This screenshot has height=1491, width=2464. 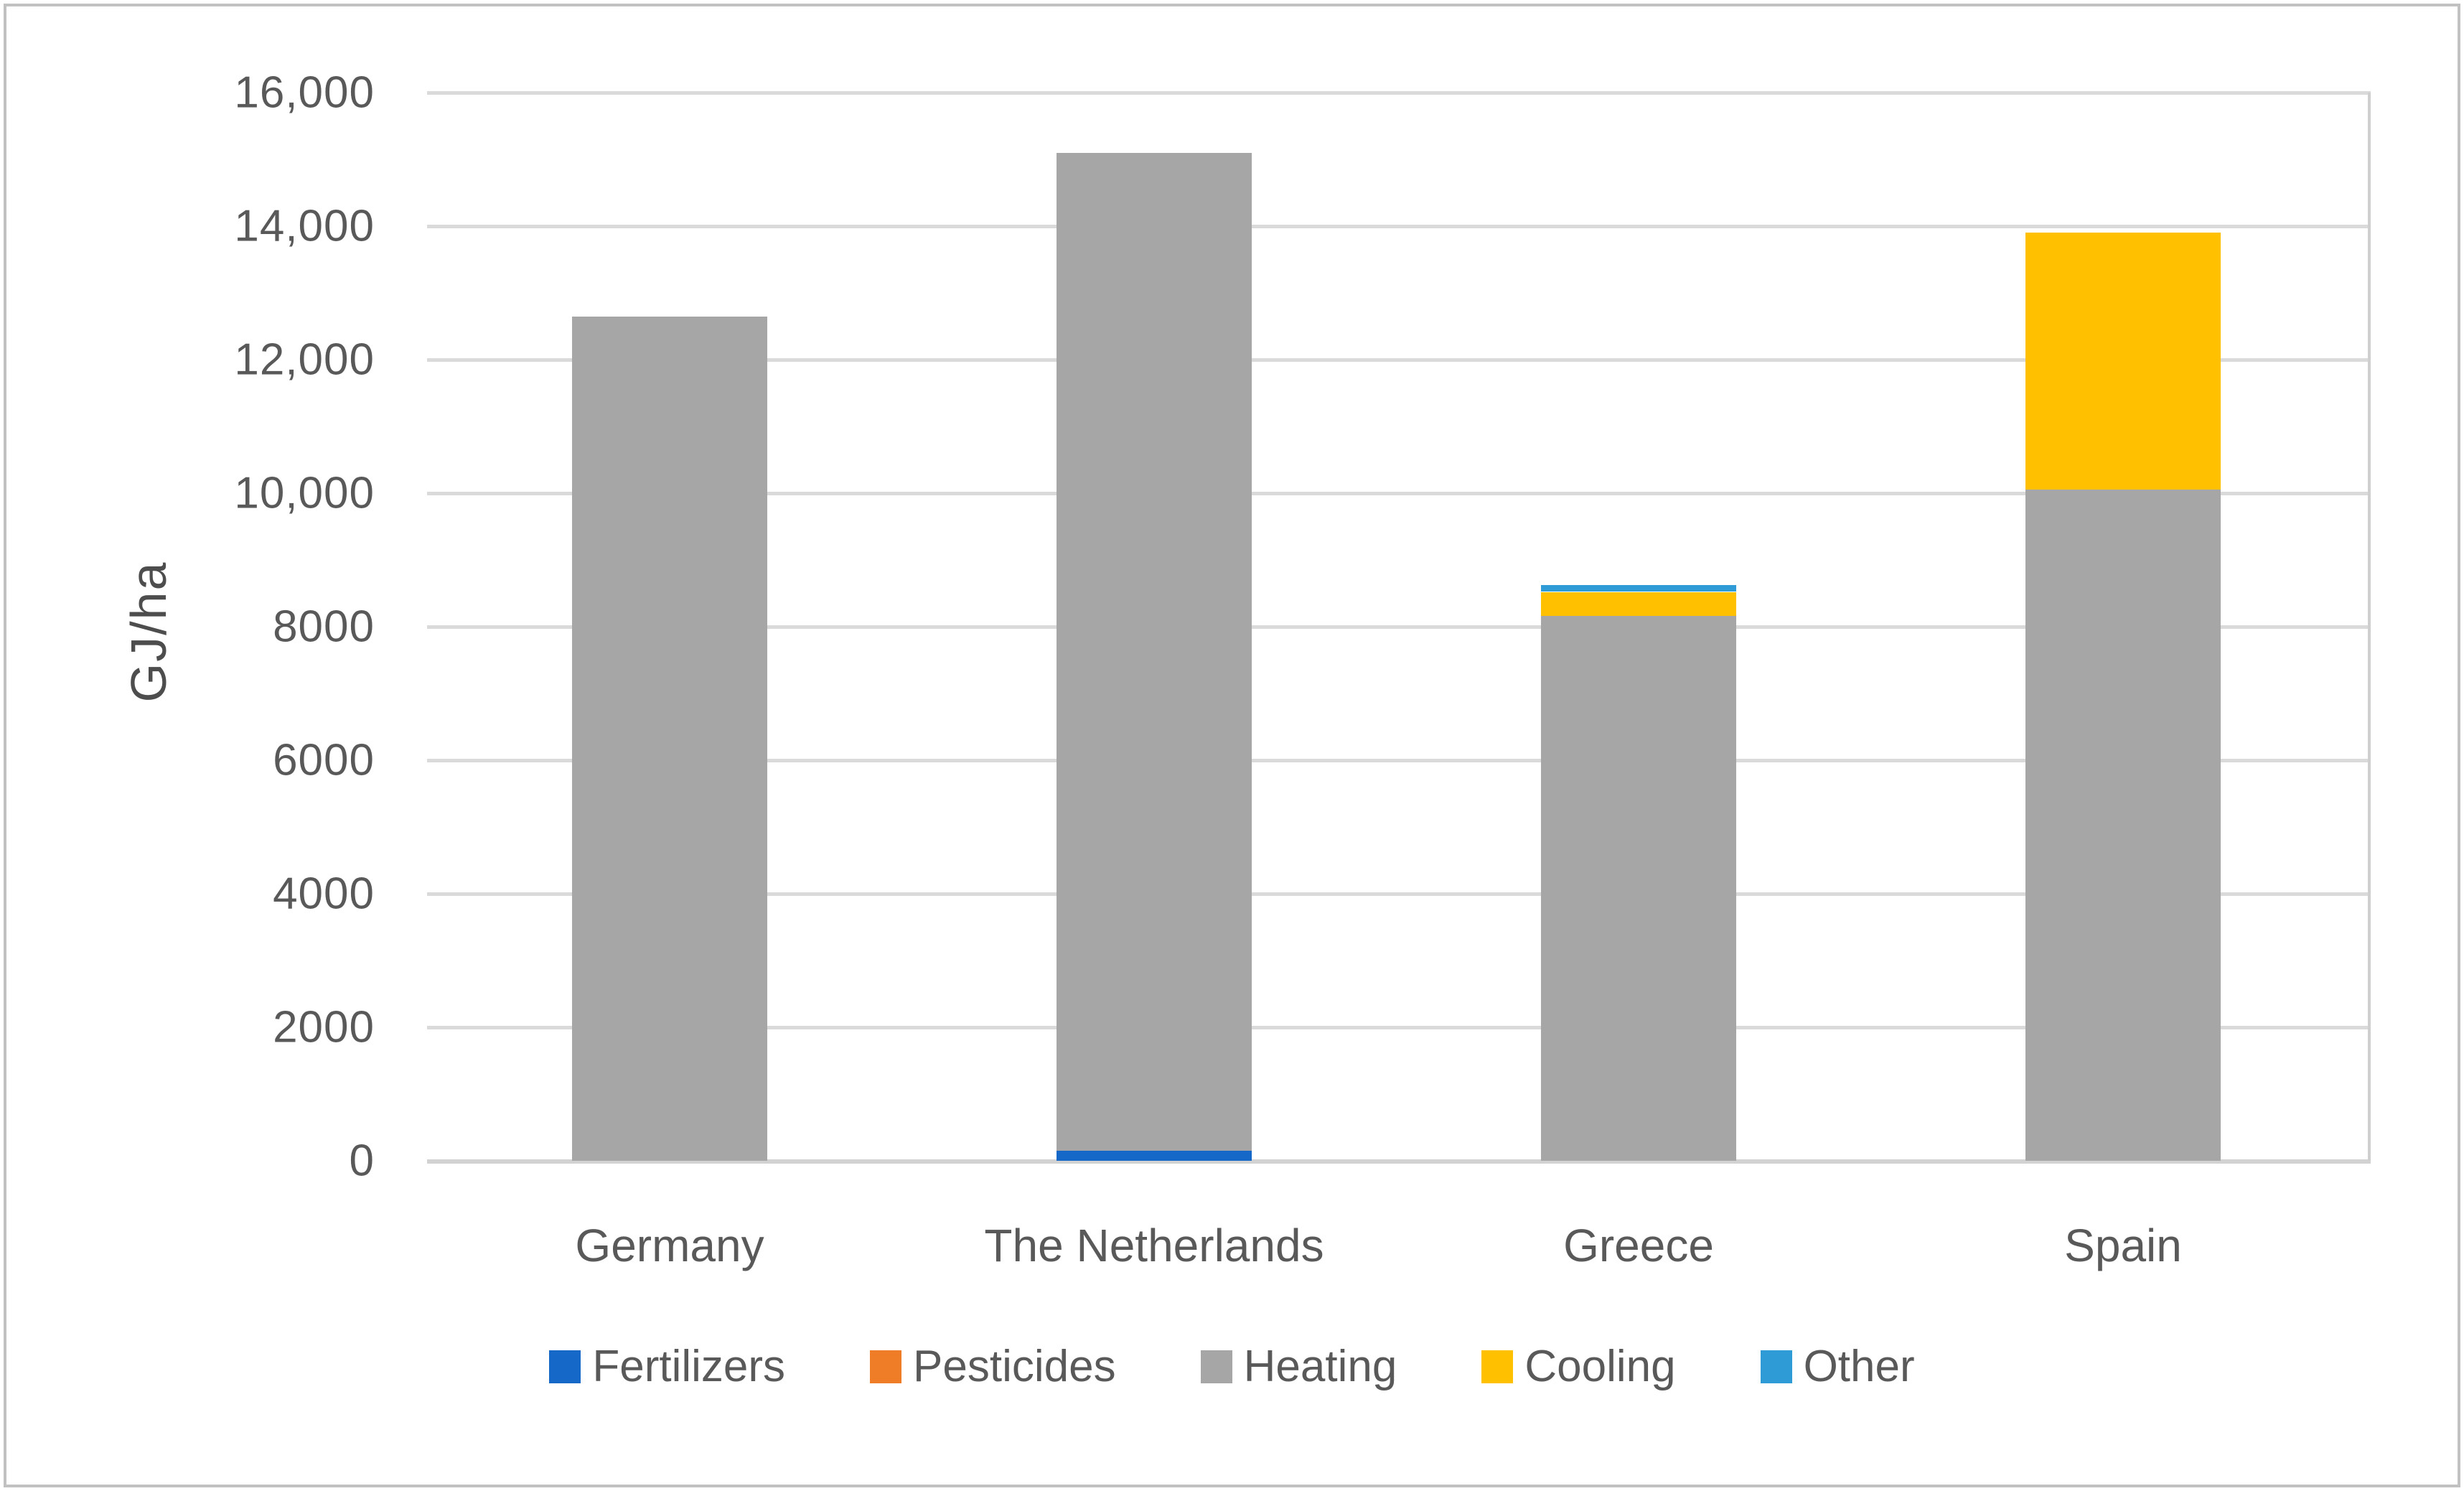 I want to click on y-tick-label-8000: 8000, so click(x=324, y=627).